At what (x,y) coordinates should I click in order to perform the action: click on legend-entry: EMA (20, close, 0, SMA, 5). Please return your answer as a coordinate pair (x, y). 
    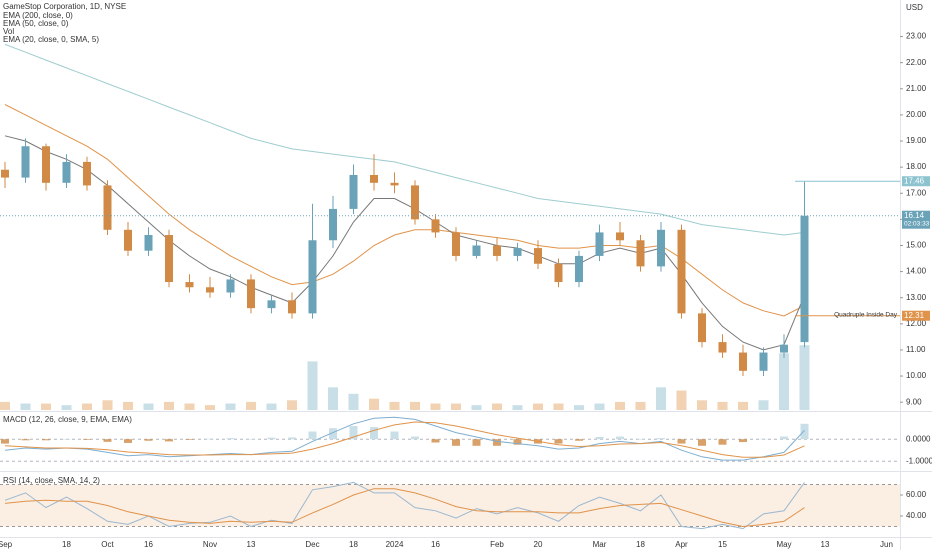
    Looking at the image, I should click on (51, 39).